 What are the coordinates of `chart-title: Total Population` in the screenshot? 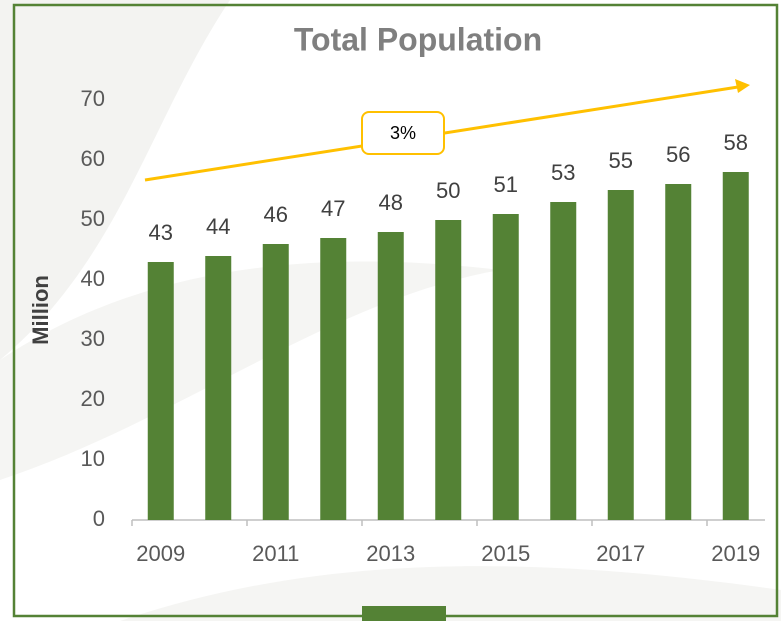 It's located at (418, 39).